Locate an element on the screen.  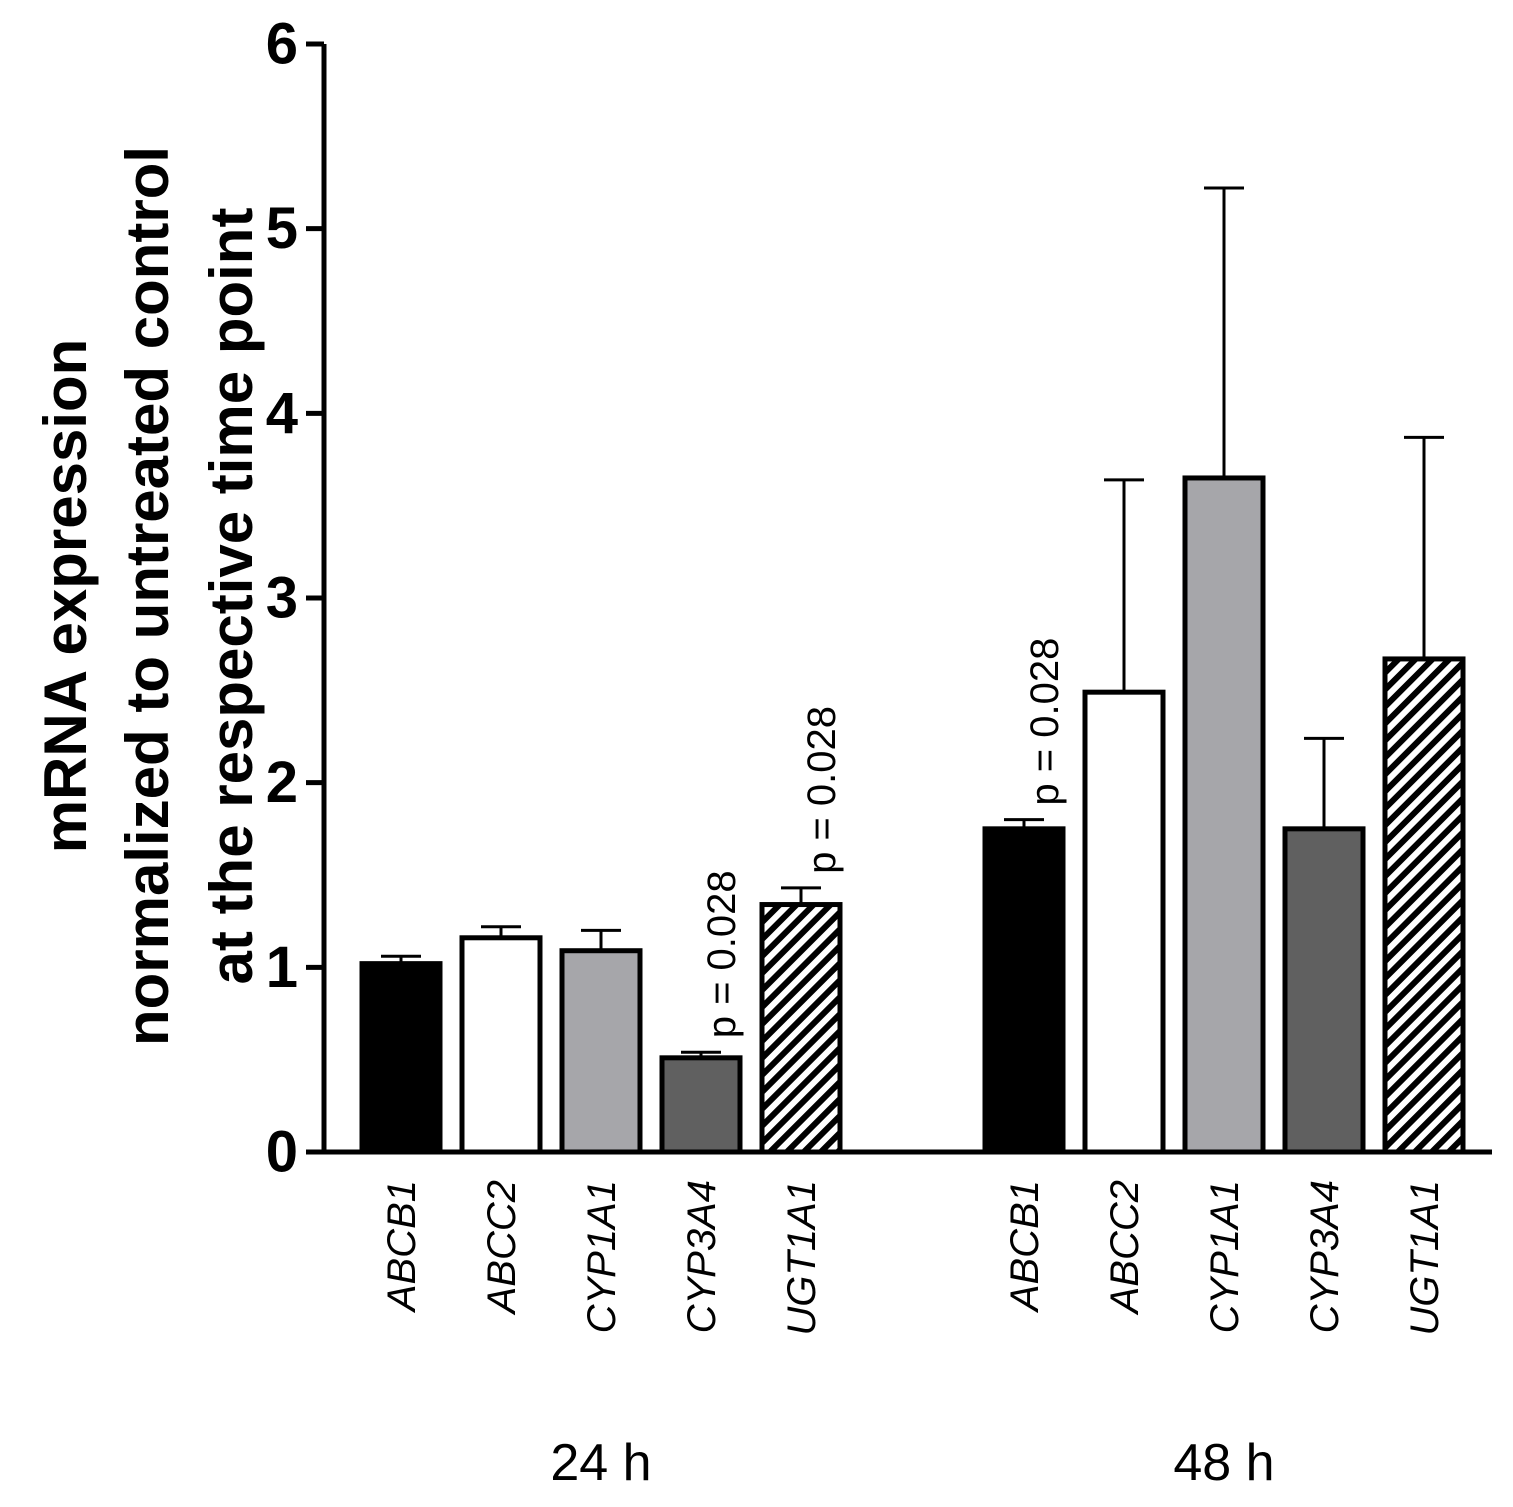
bar-cyp1a1-48h is located at coordinates (1224, 815).